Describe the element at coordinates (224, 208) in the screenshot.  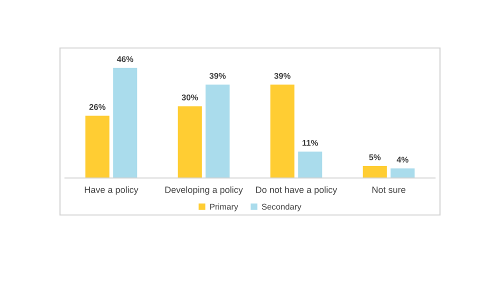
I see `legend-label: Primary` at that location.